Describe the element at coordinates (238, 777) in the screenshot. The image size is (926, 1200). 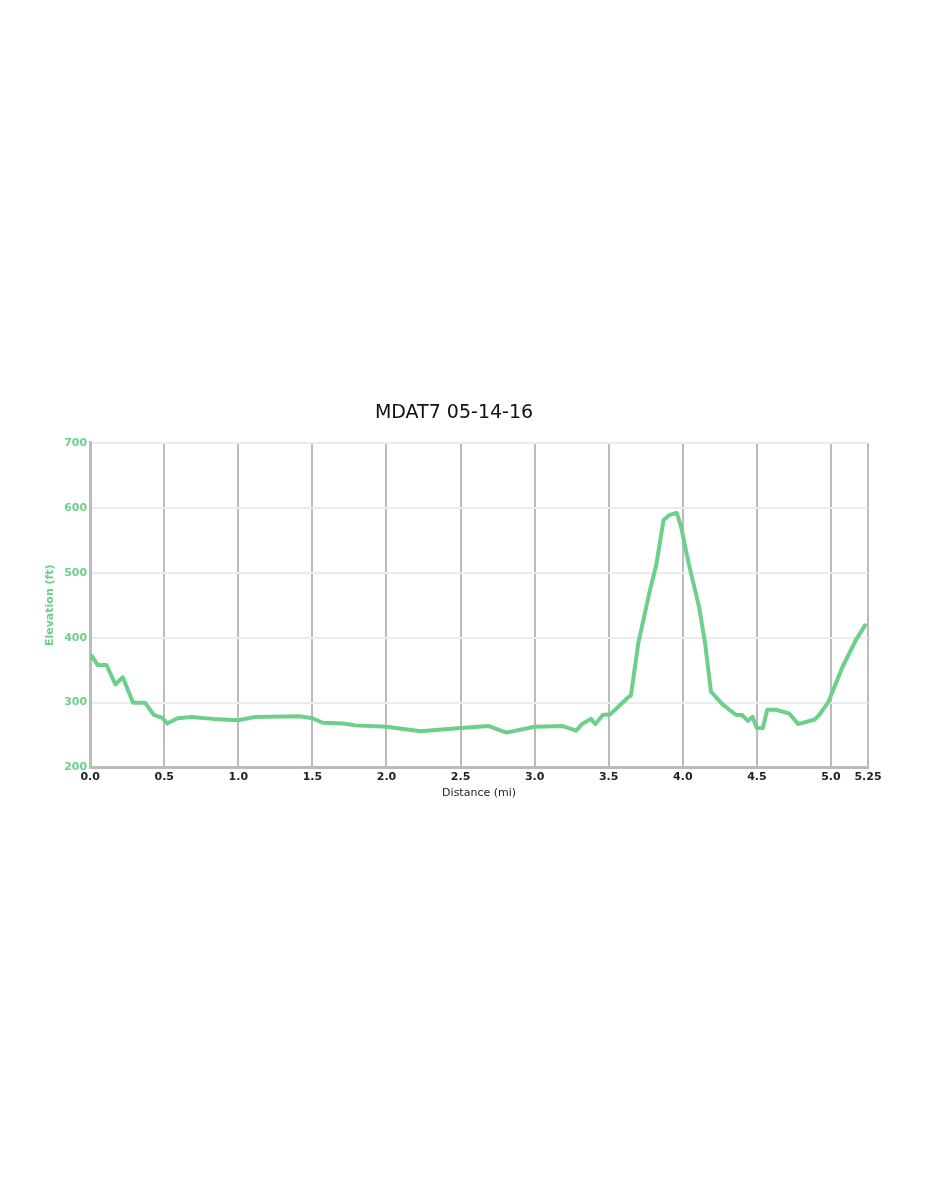
I see `x-tick-label: 1.0` at that location.